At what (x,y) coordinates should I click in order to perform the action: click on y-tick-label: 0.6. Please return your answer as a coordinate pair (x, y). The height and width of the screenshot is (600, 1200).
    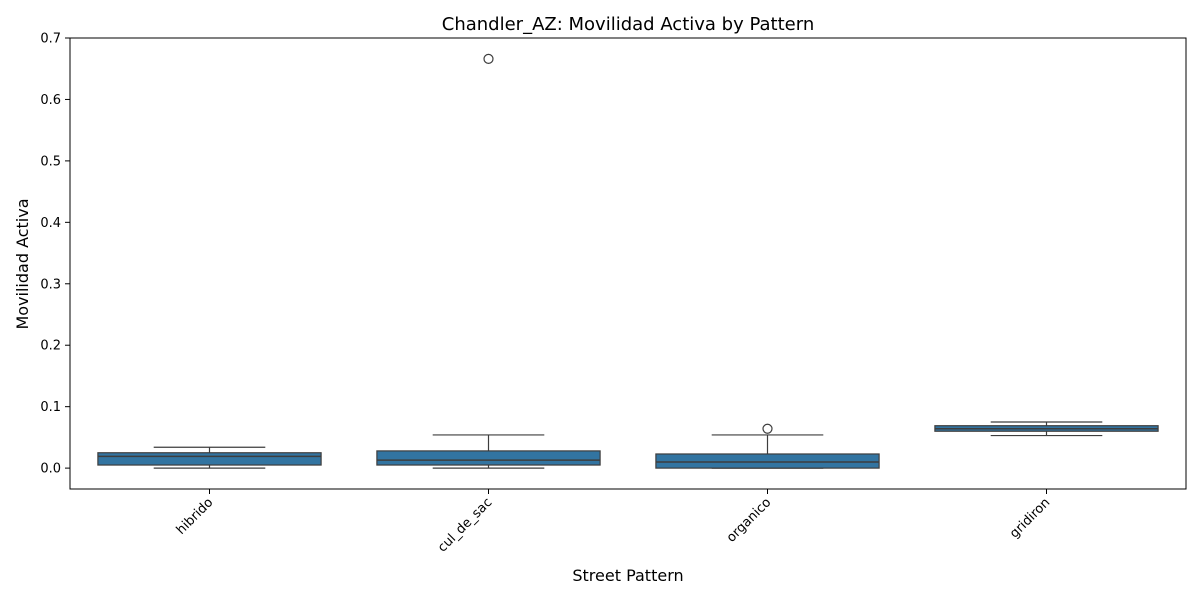
    Looking at the image, I should click on (50, 100).